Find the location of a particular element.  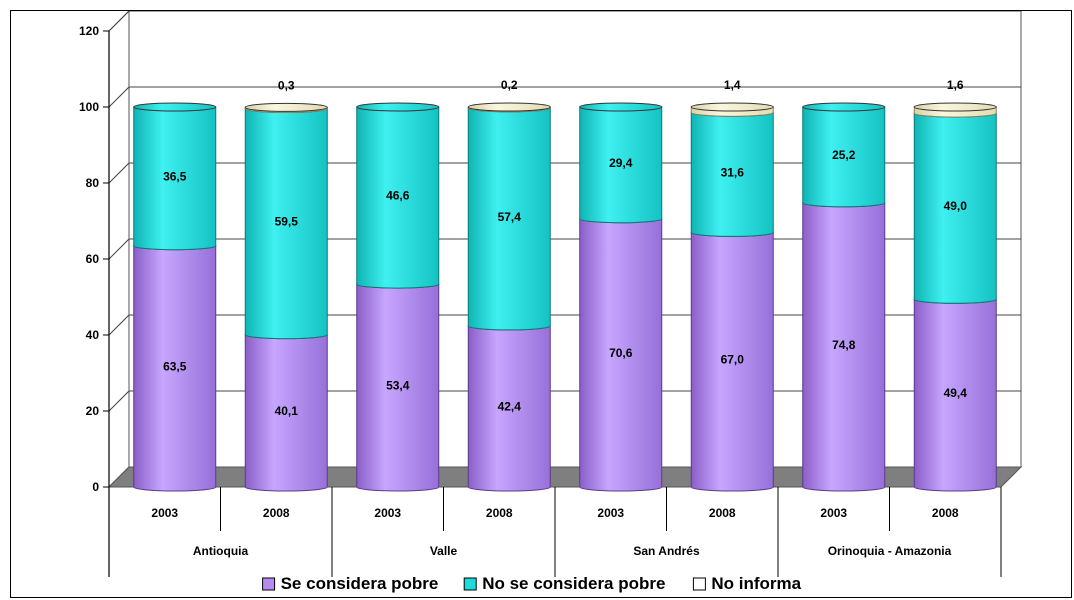

legend-label: No informa is located at coordinates (756, 583).